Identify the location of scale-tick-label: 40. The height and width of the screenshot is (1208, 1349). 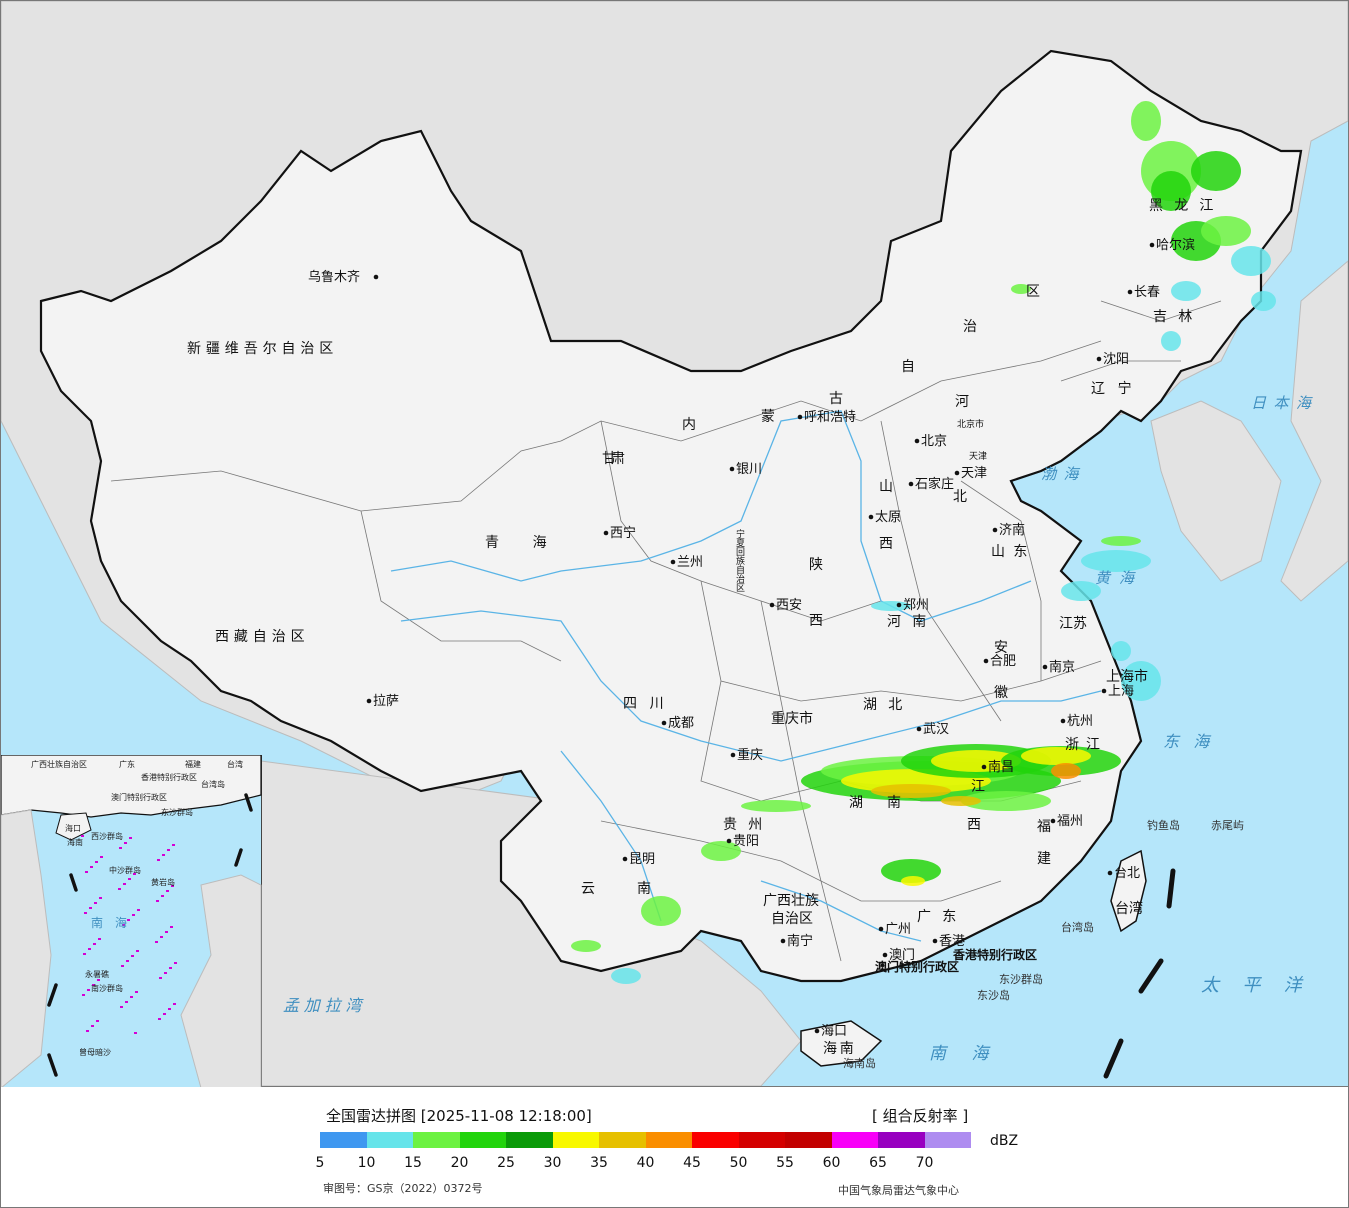
(645, 1163).